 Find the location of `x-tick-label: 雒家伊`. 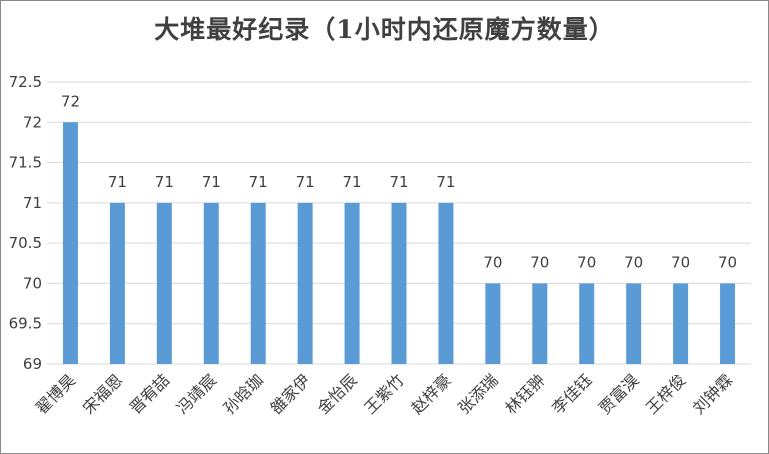

x-tick-label: 雒家伊 is located at coordinates (290, 393).